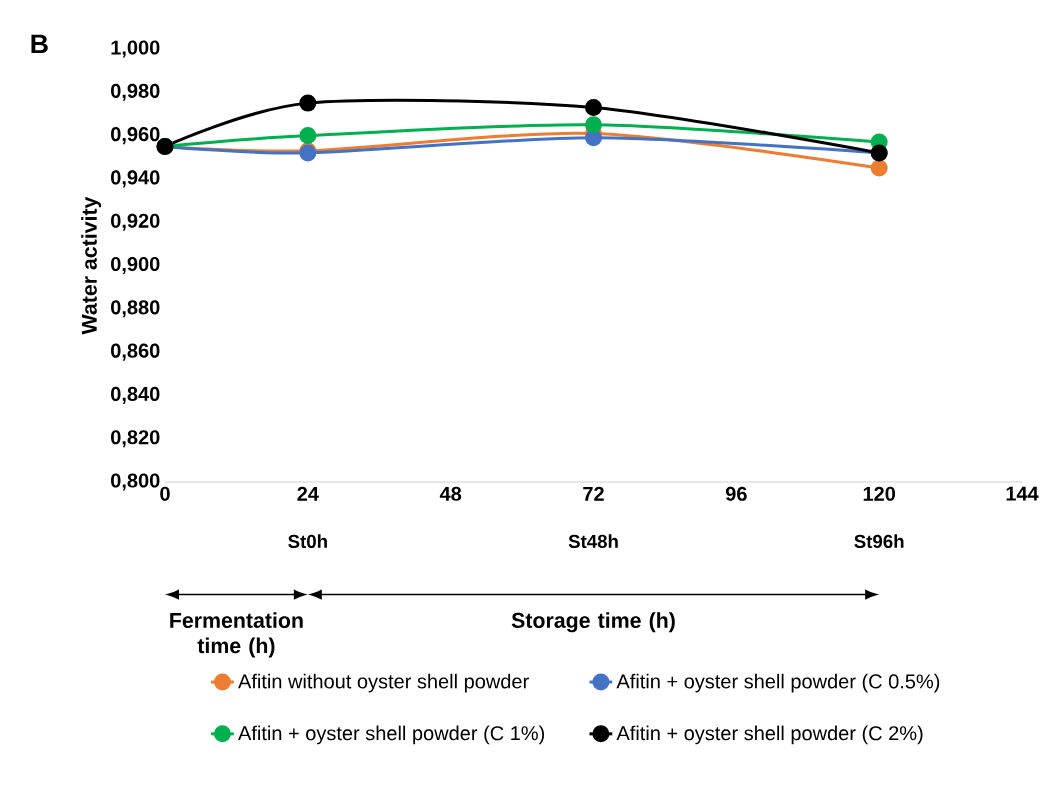 This screenshot has width=1057, height=800. Describe the element at coordinates (135, 352) in the screenshot. I see `y-tick-label: 0,860` at that location.